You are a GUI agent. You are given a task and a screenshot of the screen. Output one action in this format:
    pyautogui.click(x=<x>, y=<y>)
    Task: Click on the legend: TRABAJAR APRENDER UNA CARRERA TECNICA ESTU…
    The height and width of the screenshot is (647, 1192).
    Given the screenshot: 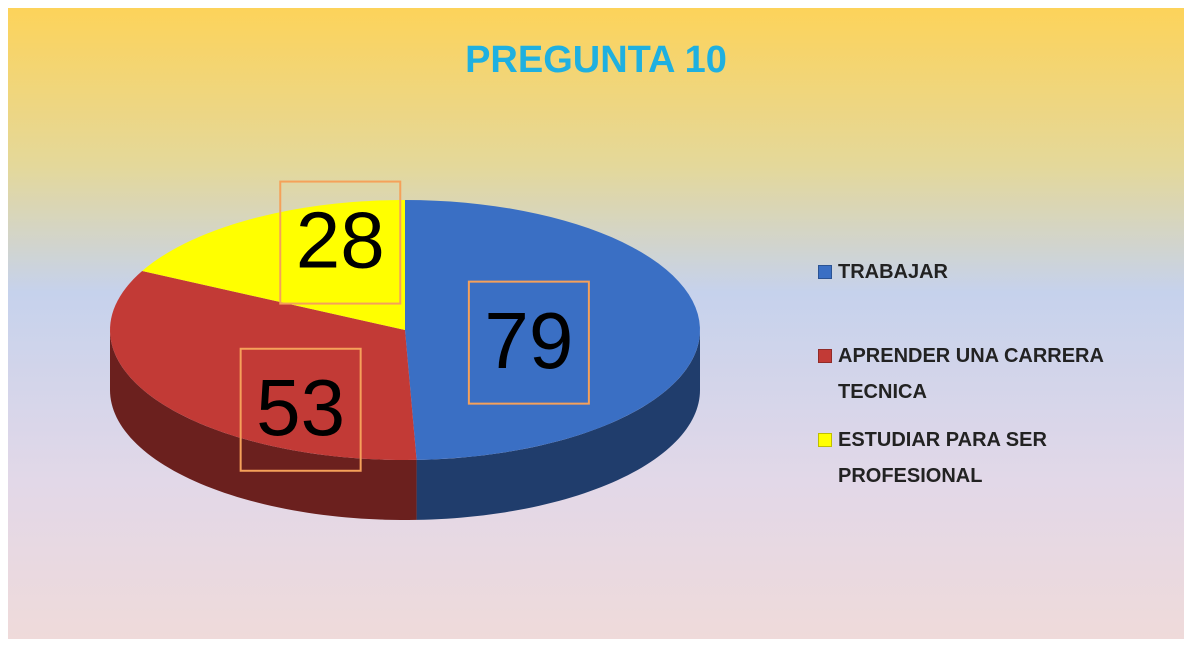 What is the action you would take?
    pyautogui.click(x=998, y=380)
    